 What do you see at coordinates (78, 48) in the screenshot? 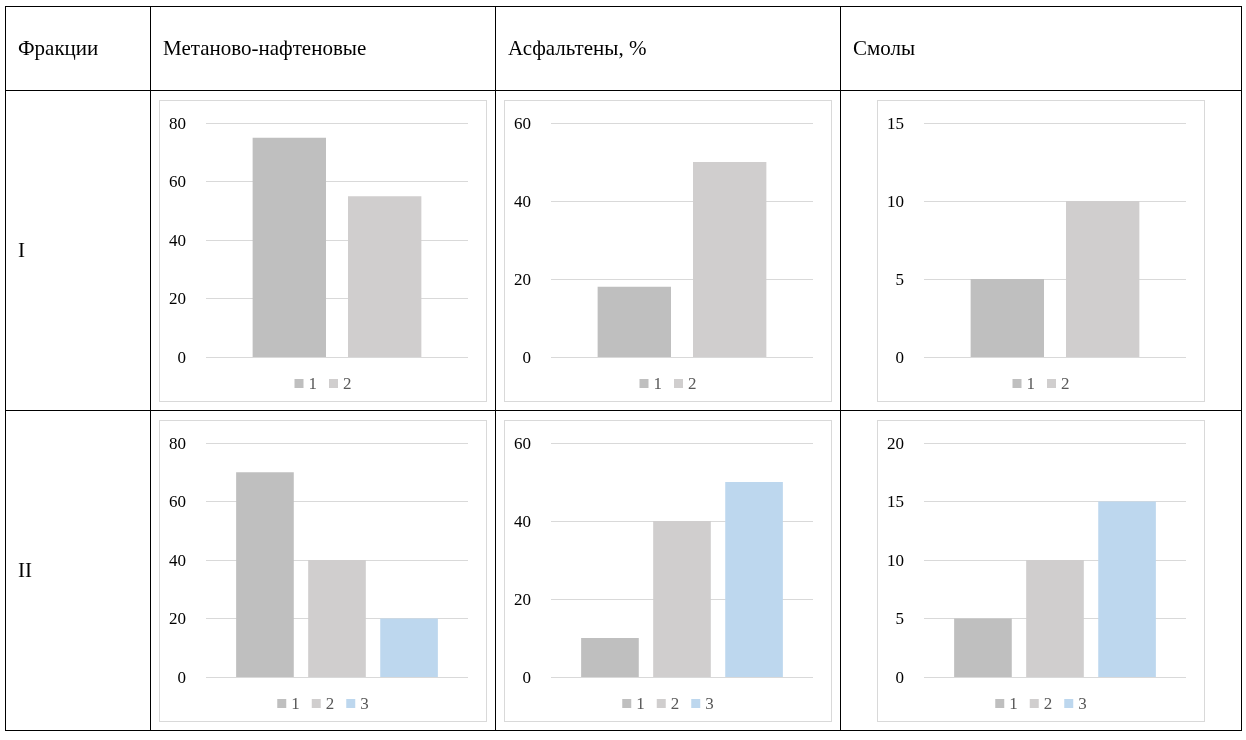
I see `text: Фракции` at bounding box center [78, 48].